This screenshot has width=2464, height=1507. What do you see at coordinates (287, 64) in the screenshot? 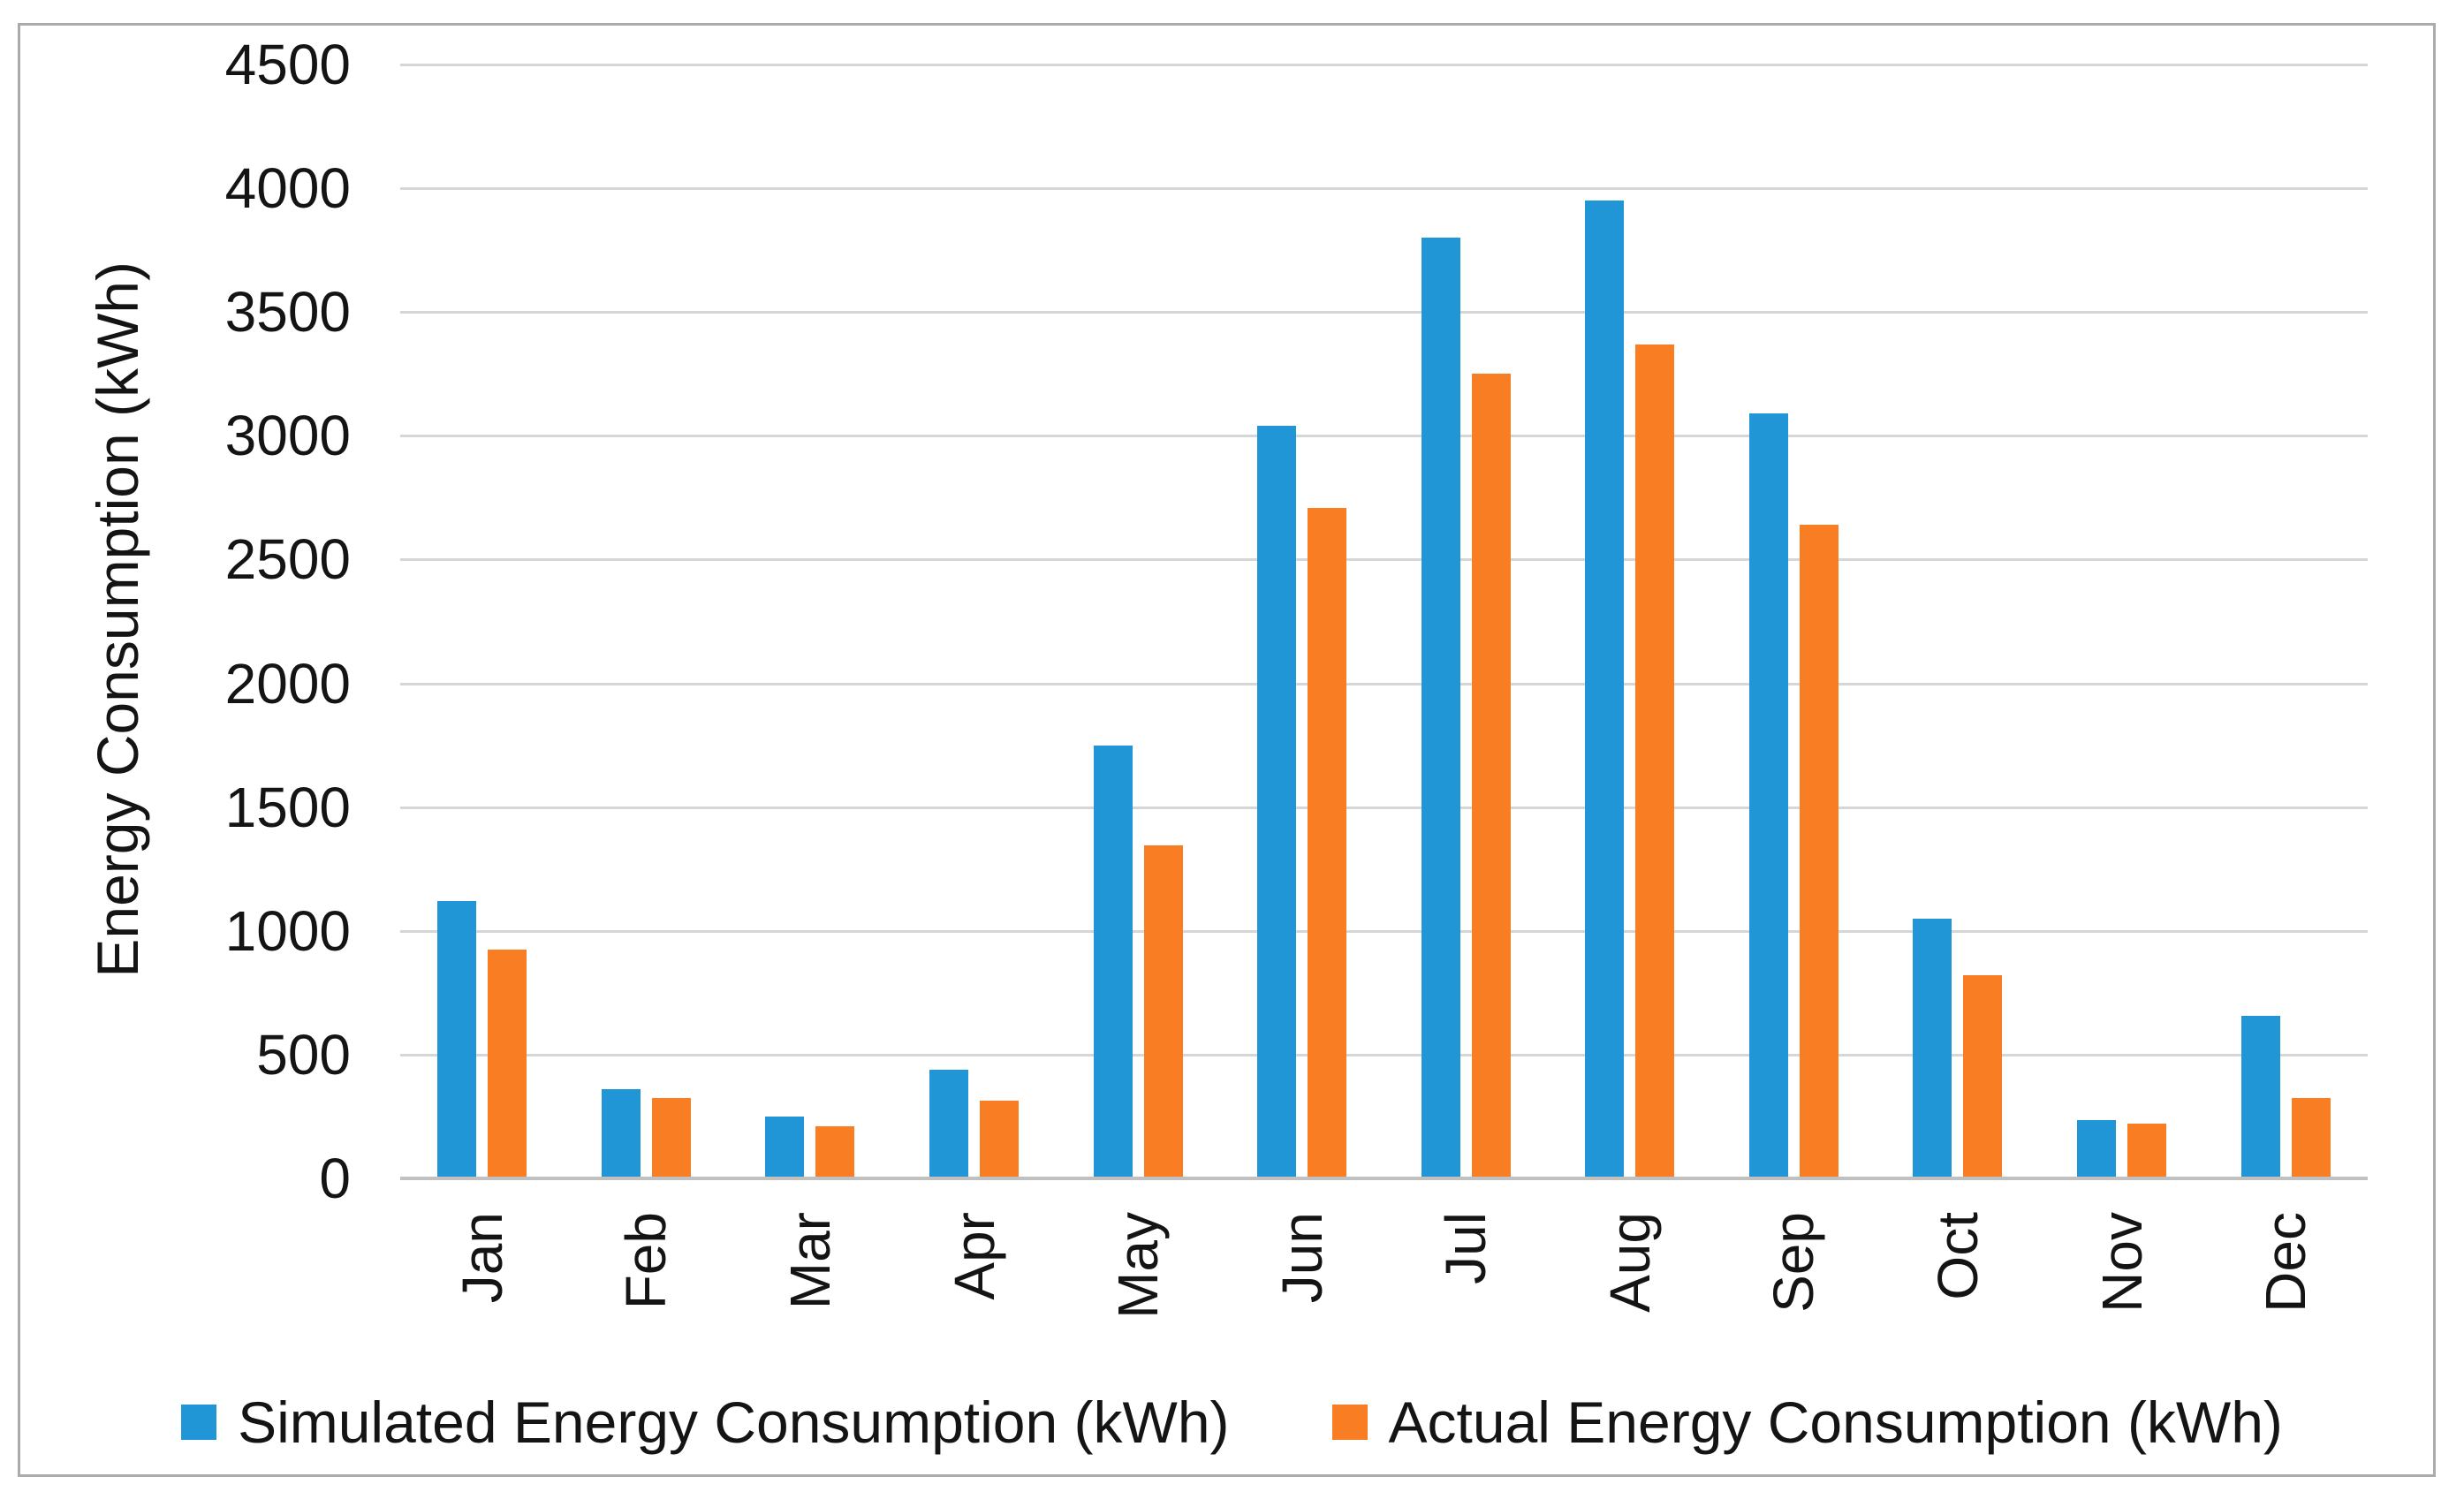
I see `y-tick-label-4500: 4500` at bounding box center [287, 64].